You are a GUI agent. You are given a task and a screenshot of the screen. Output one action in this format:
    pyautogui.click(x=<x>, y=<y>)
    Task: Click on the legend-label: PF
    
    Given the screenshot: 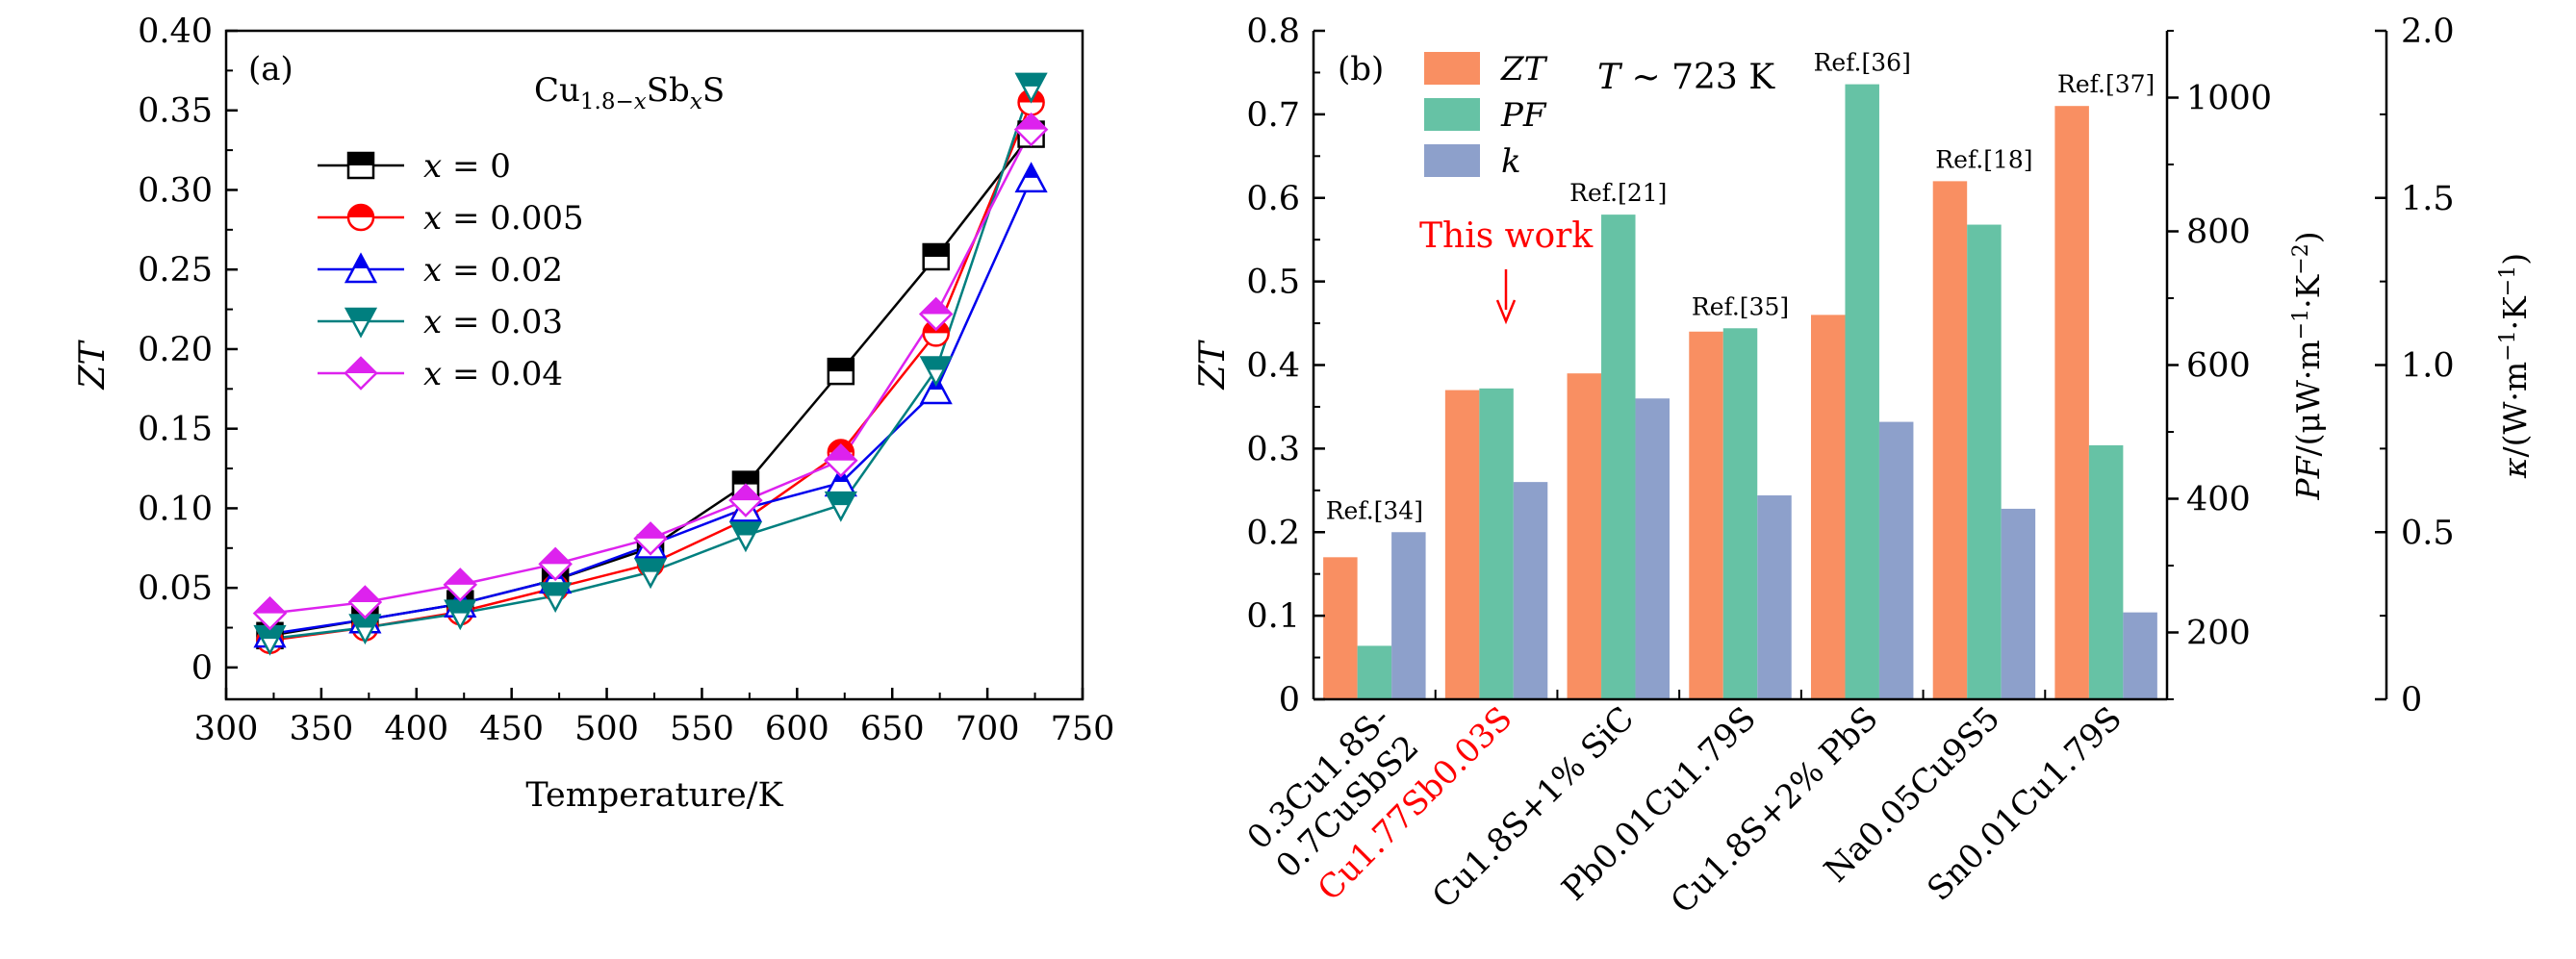 What is the action you would take?
    pyautogui.click(x=1523, y=115)
    